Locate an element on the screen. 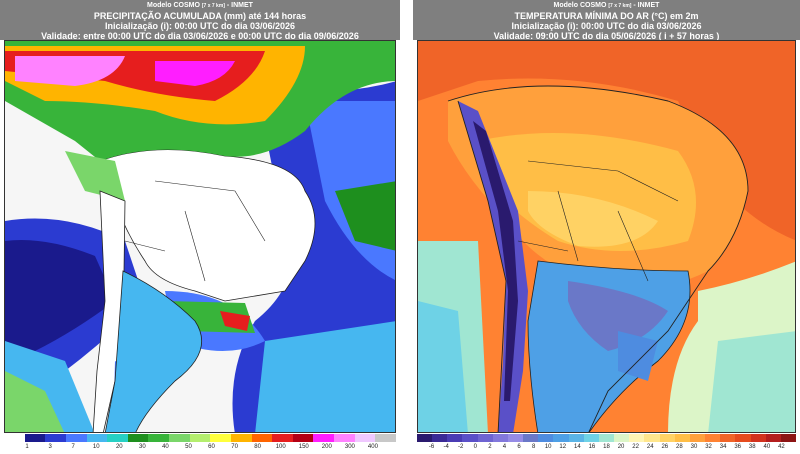 This screenshot has width=800, height=454. colorbar-tick-label: 1 is located at coordinates (27, 447).